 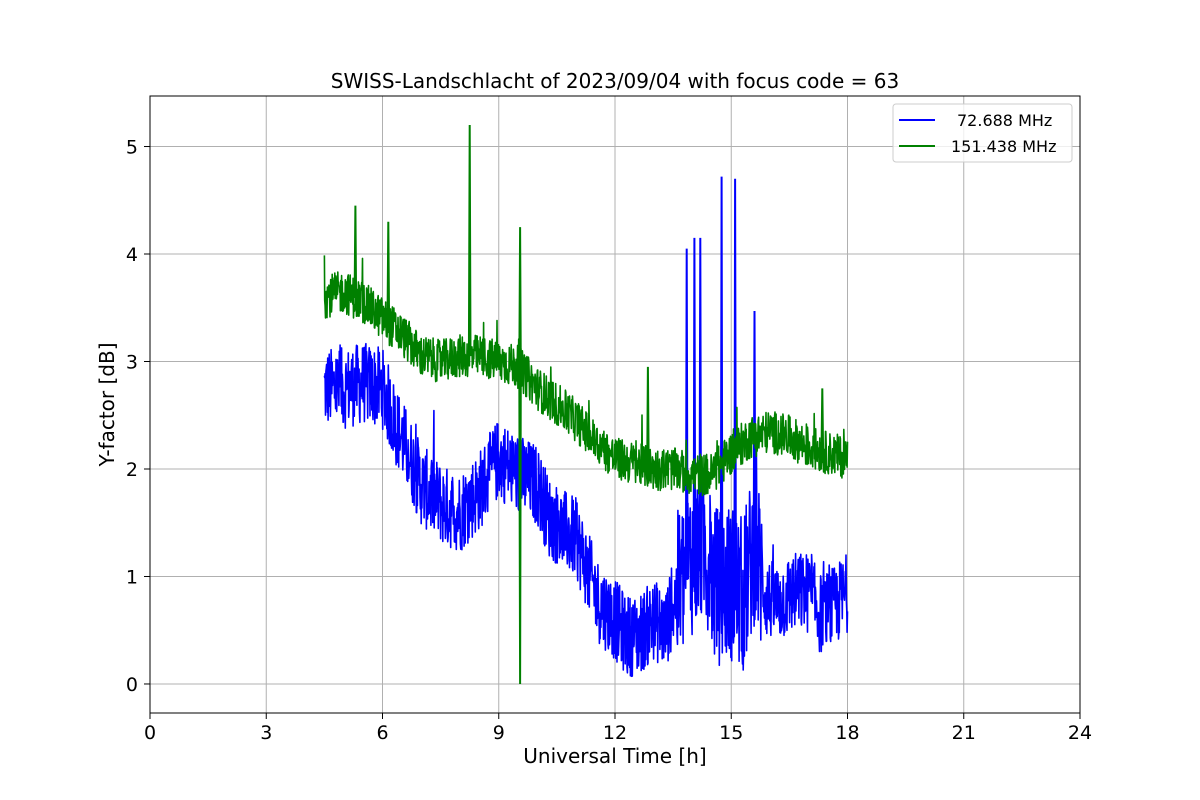 I want to click on y-tick-label: 4, so click(x=132, y=255).